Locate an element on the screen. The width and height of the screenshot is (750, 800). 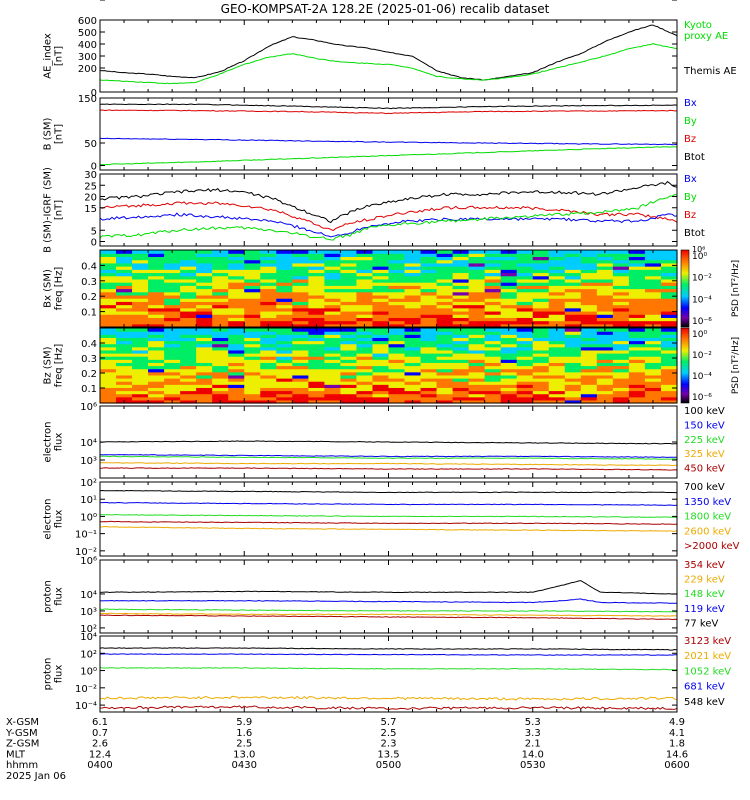
x-tick-value: 0500 is located at coordinates (388, 765).